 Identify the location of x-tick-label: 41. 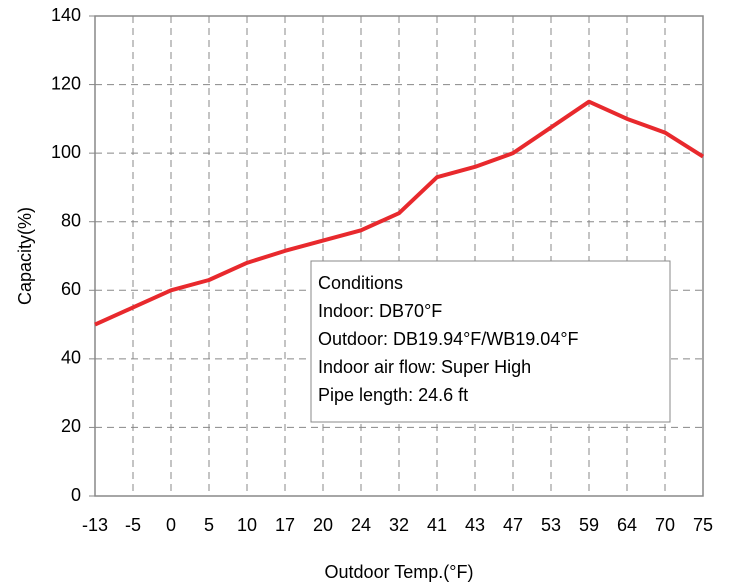
(437, 525).